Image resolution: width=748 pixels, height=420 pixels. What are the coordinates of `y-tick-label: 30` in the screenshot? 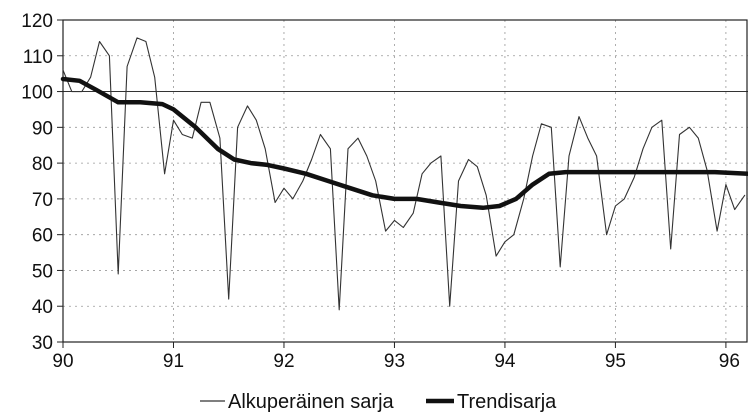 It's located at (42, 343).